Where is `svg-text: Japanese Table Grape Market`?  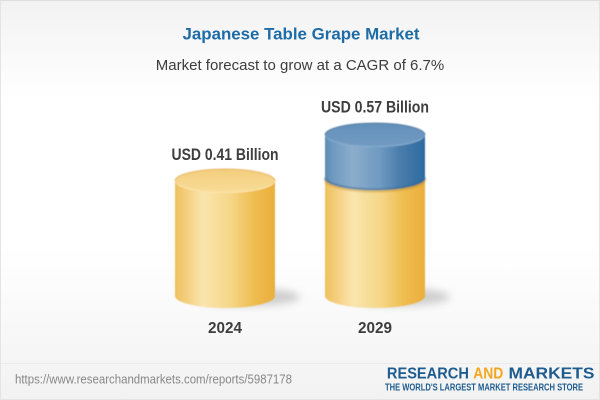
svg-text: Japanese Table Grape Market is located at coordinates (301, 34).